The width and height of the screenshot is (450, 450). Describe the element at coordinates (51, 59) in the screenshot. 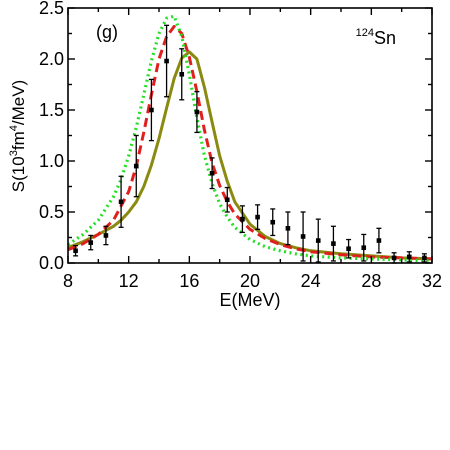

I see `y-tick-label: 2.0` at that location.